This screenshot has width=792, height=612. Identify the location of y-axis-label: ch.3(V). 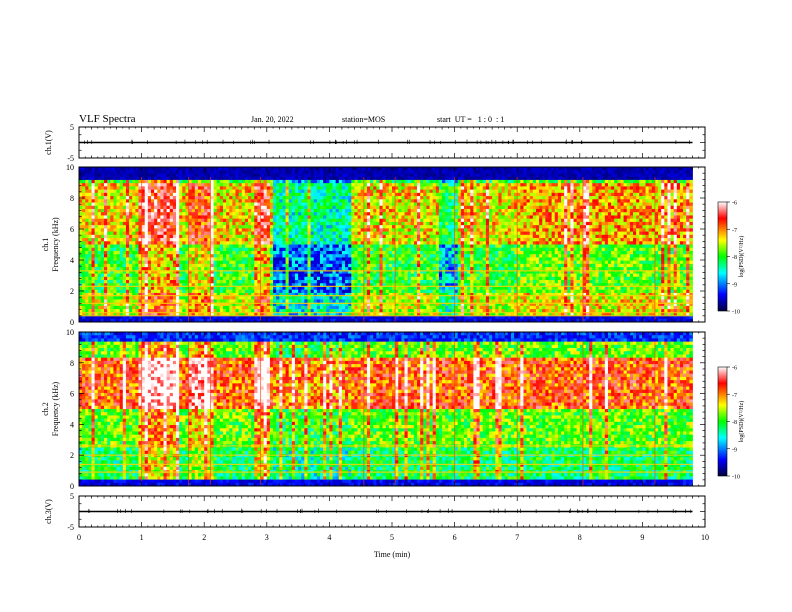
(48, 511).